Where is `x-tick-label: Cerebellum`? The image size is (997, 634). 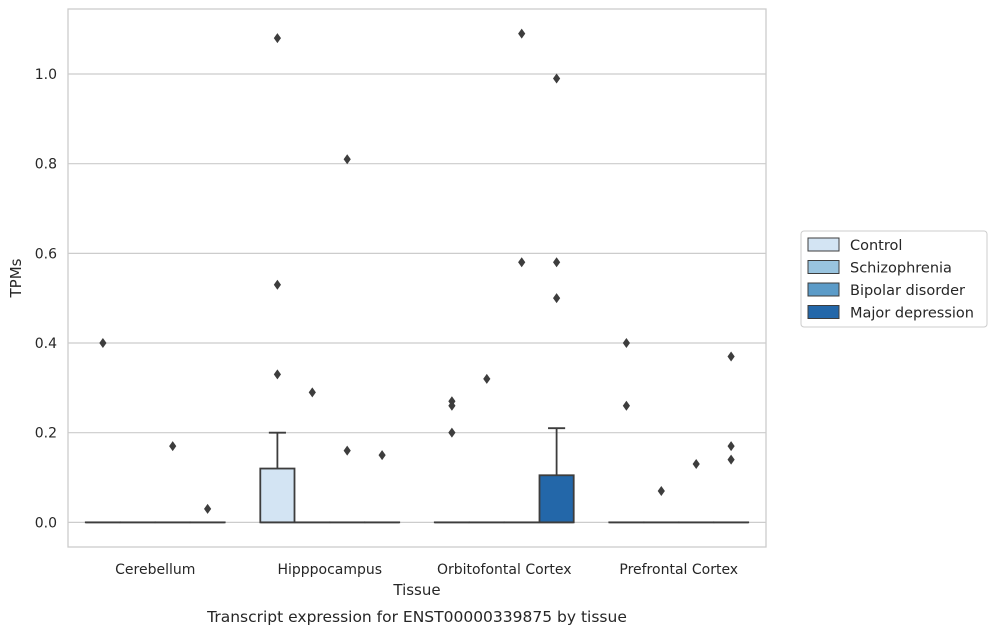
x-tick-label: Cerebellum is located at coordinates (155, 570).